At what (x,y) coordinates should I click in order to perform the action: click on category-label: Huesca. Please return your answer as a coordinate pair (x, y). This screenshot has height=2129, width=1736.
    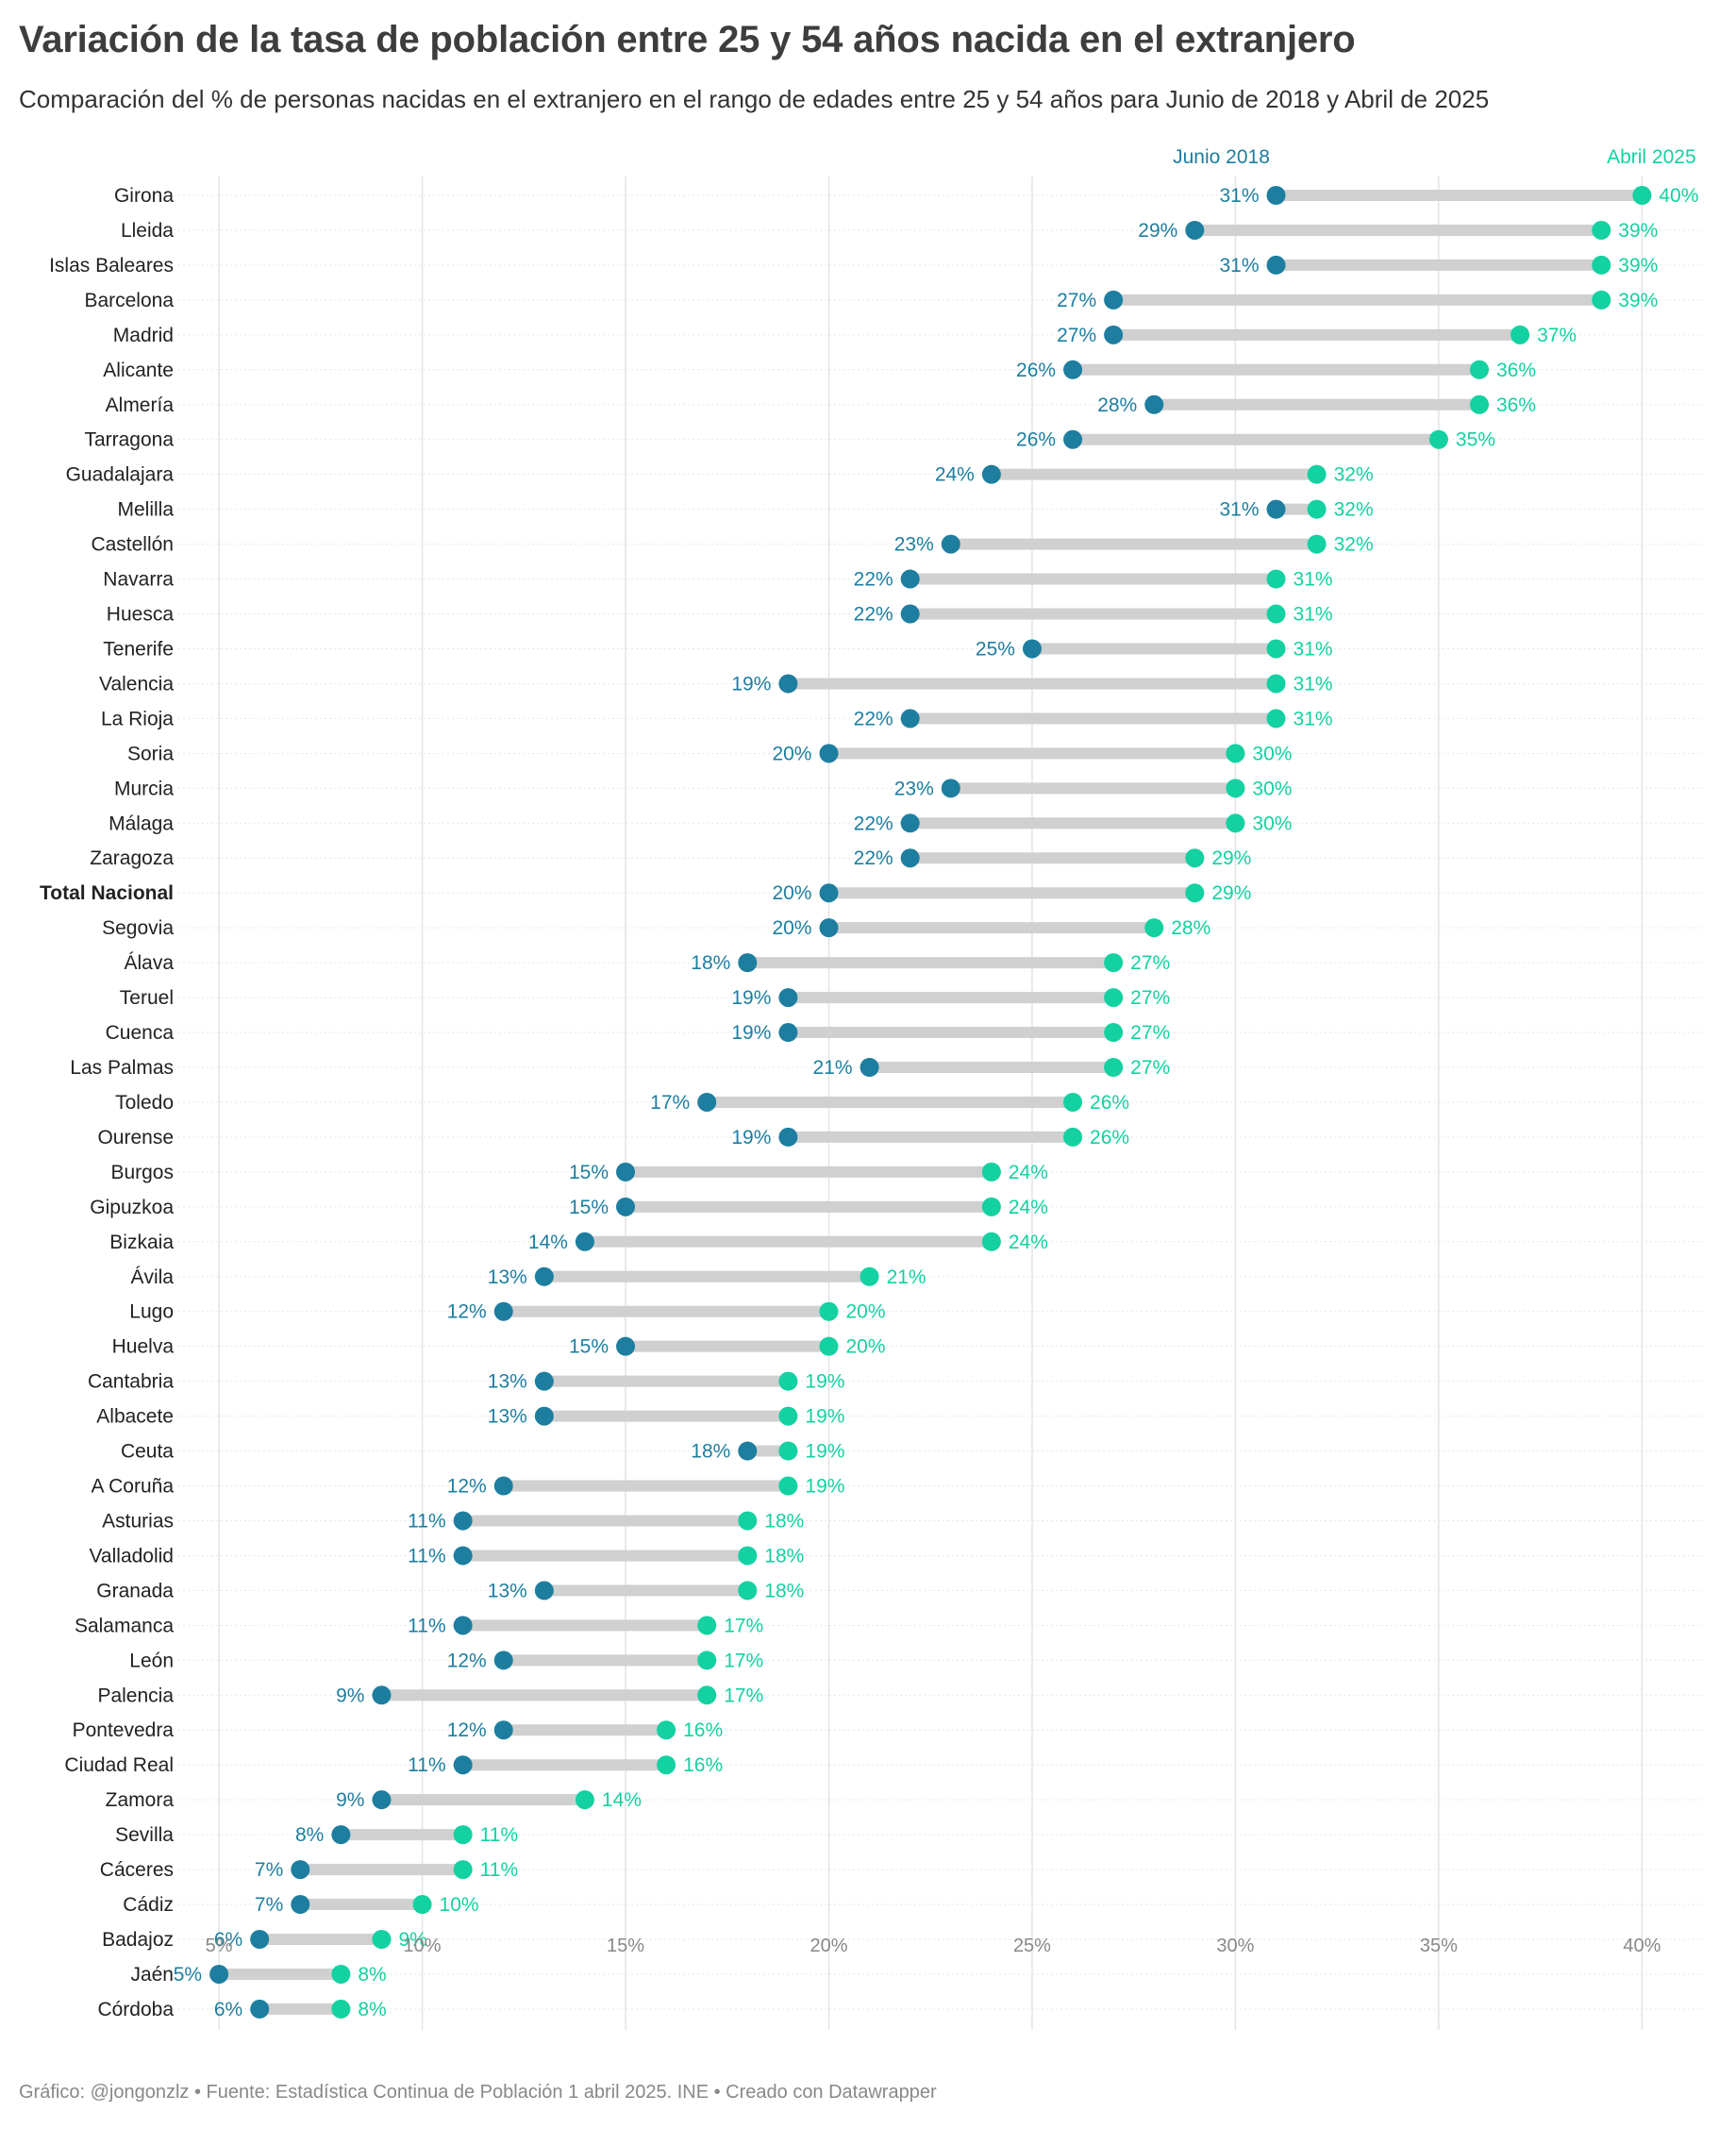
    Looking at the image, I should click on (141, 615).